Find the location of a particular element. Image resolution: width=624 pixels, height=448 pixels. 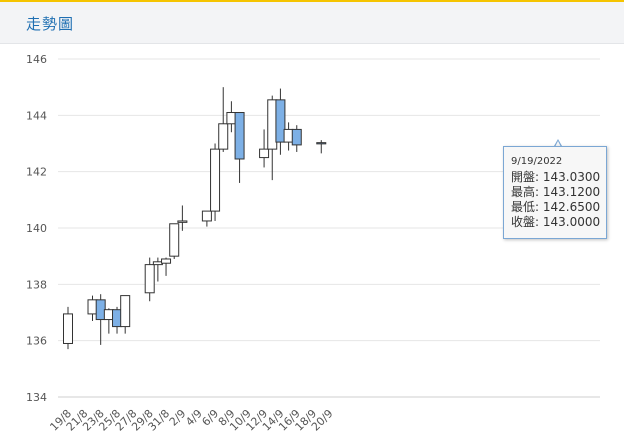

tooltip-close-value: 143.0000 is located at coordinates (571, 222).